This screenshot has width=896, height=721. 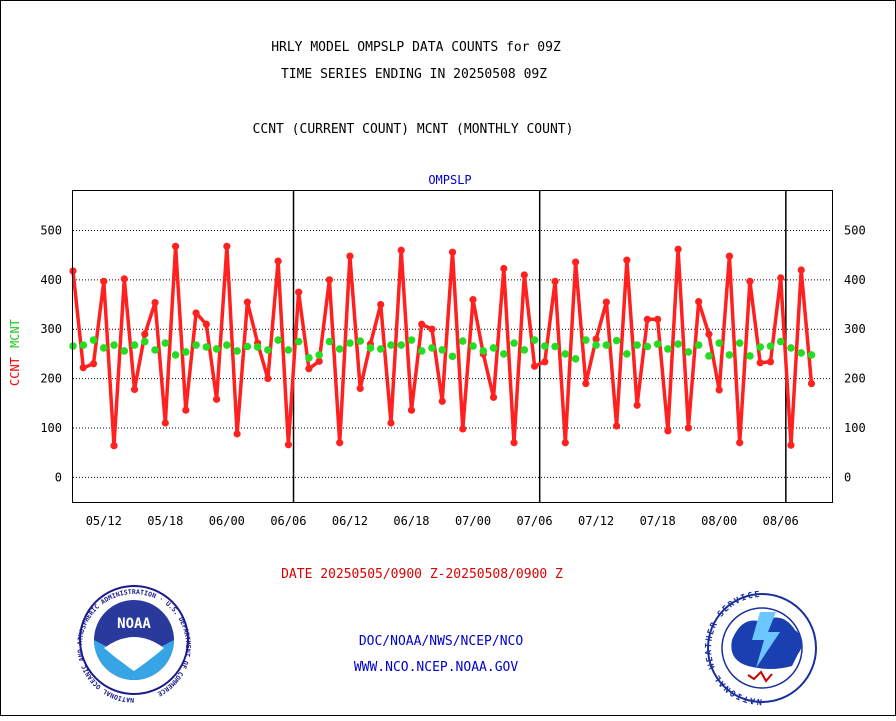 I want to click on url-line: WWW.NCO.NCEP.NOAA.GOV, so click(x=436, y=667).